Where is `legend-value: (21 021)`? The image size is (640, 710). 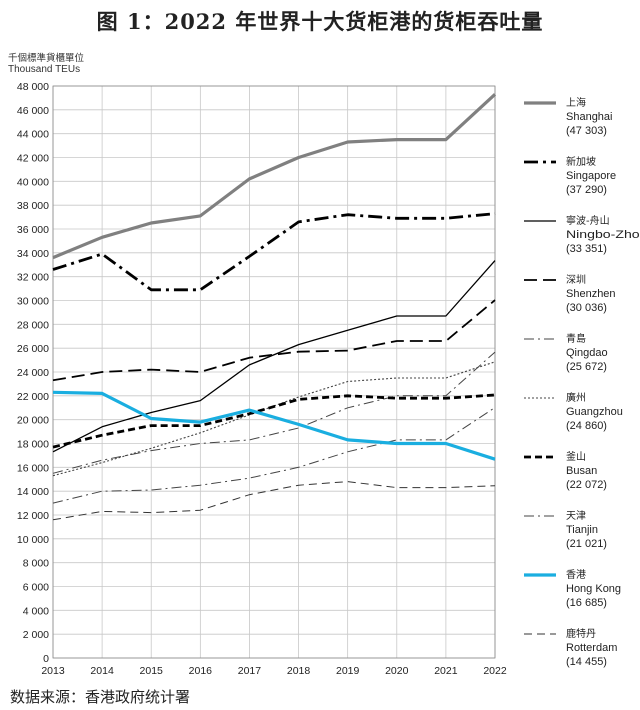
legend-value: (21 021) is located at coordinates (586, 544).